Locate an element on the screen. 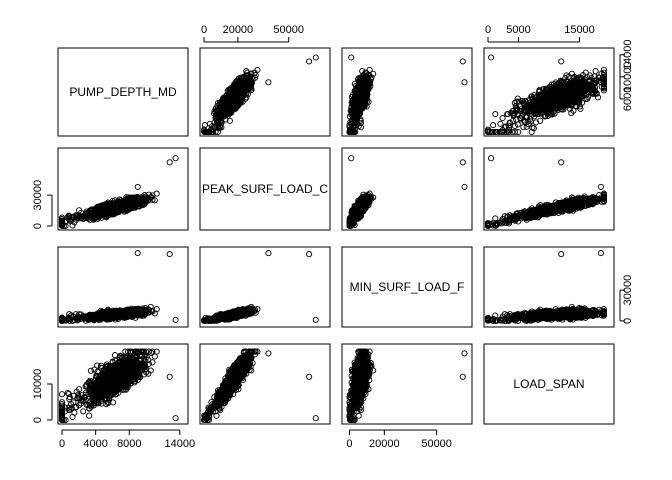 This screenshot has height=480, width=672. variable-label-peak-surf-load-c: PEAK_SURF_LOAD_C is located at coordinates (265, 189).